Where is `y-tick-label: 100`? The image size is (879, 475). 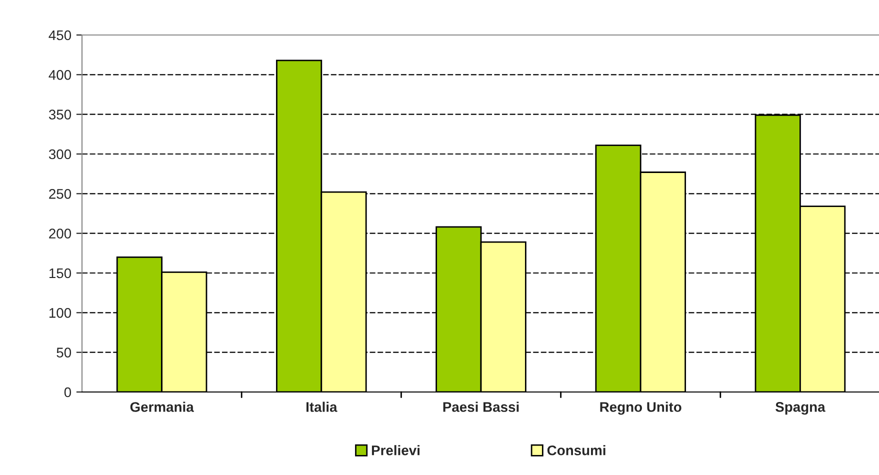 y-tick-label: 100 is located at coordinates (60, 313).